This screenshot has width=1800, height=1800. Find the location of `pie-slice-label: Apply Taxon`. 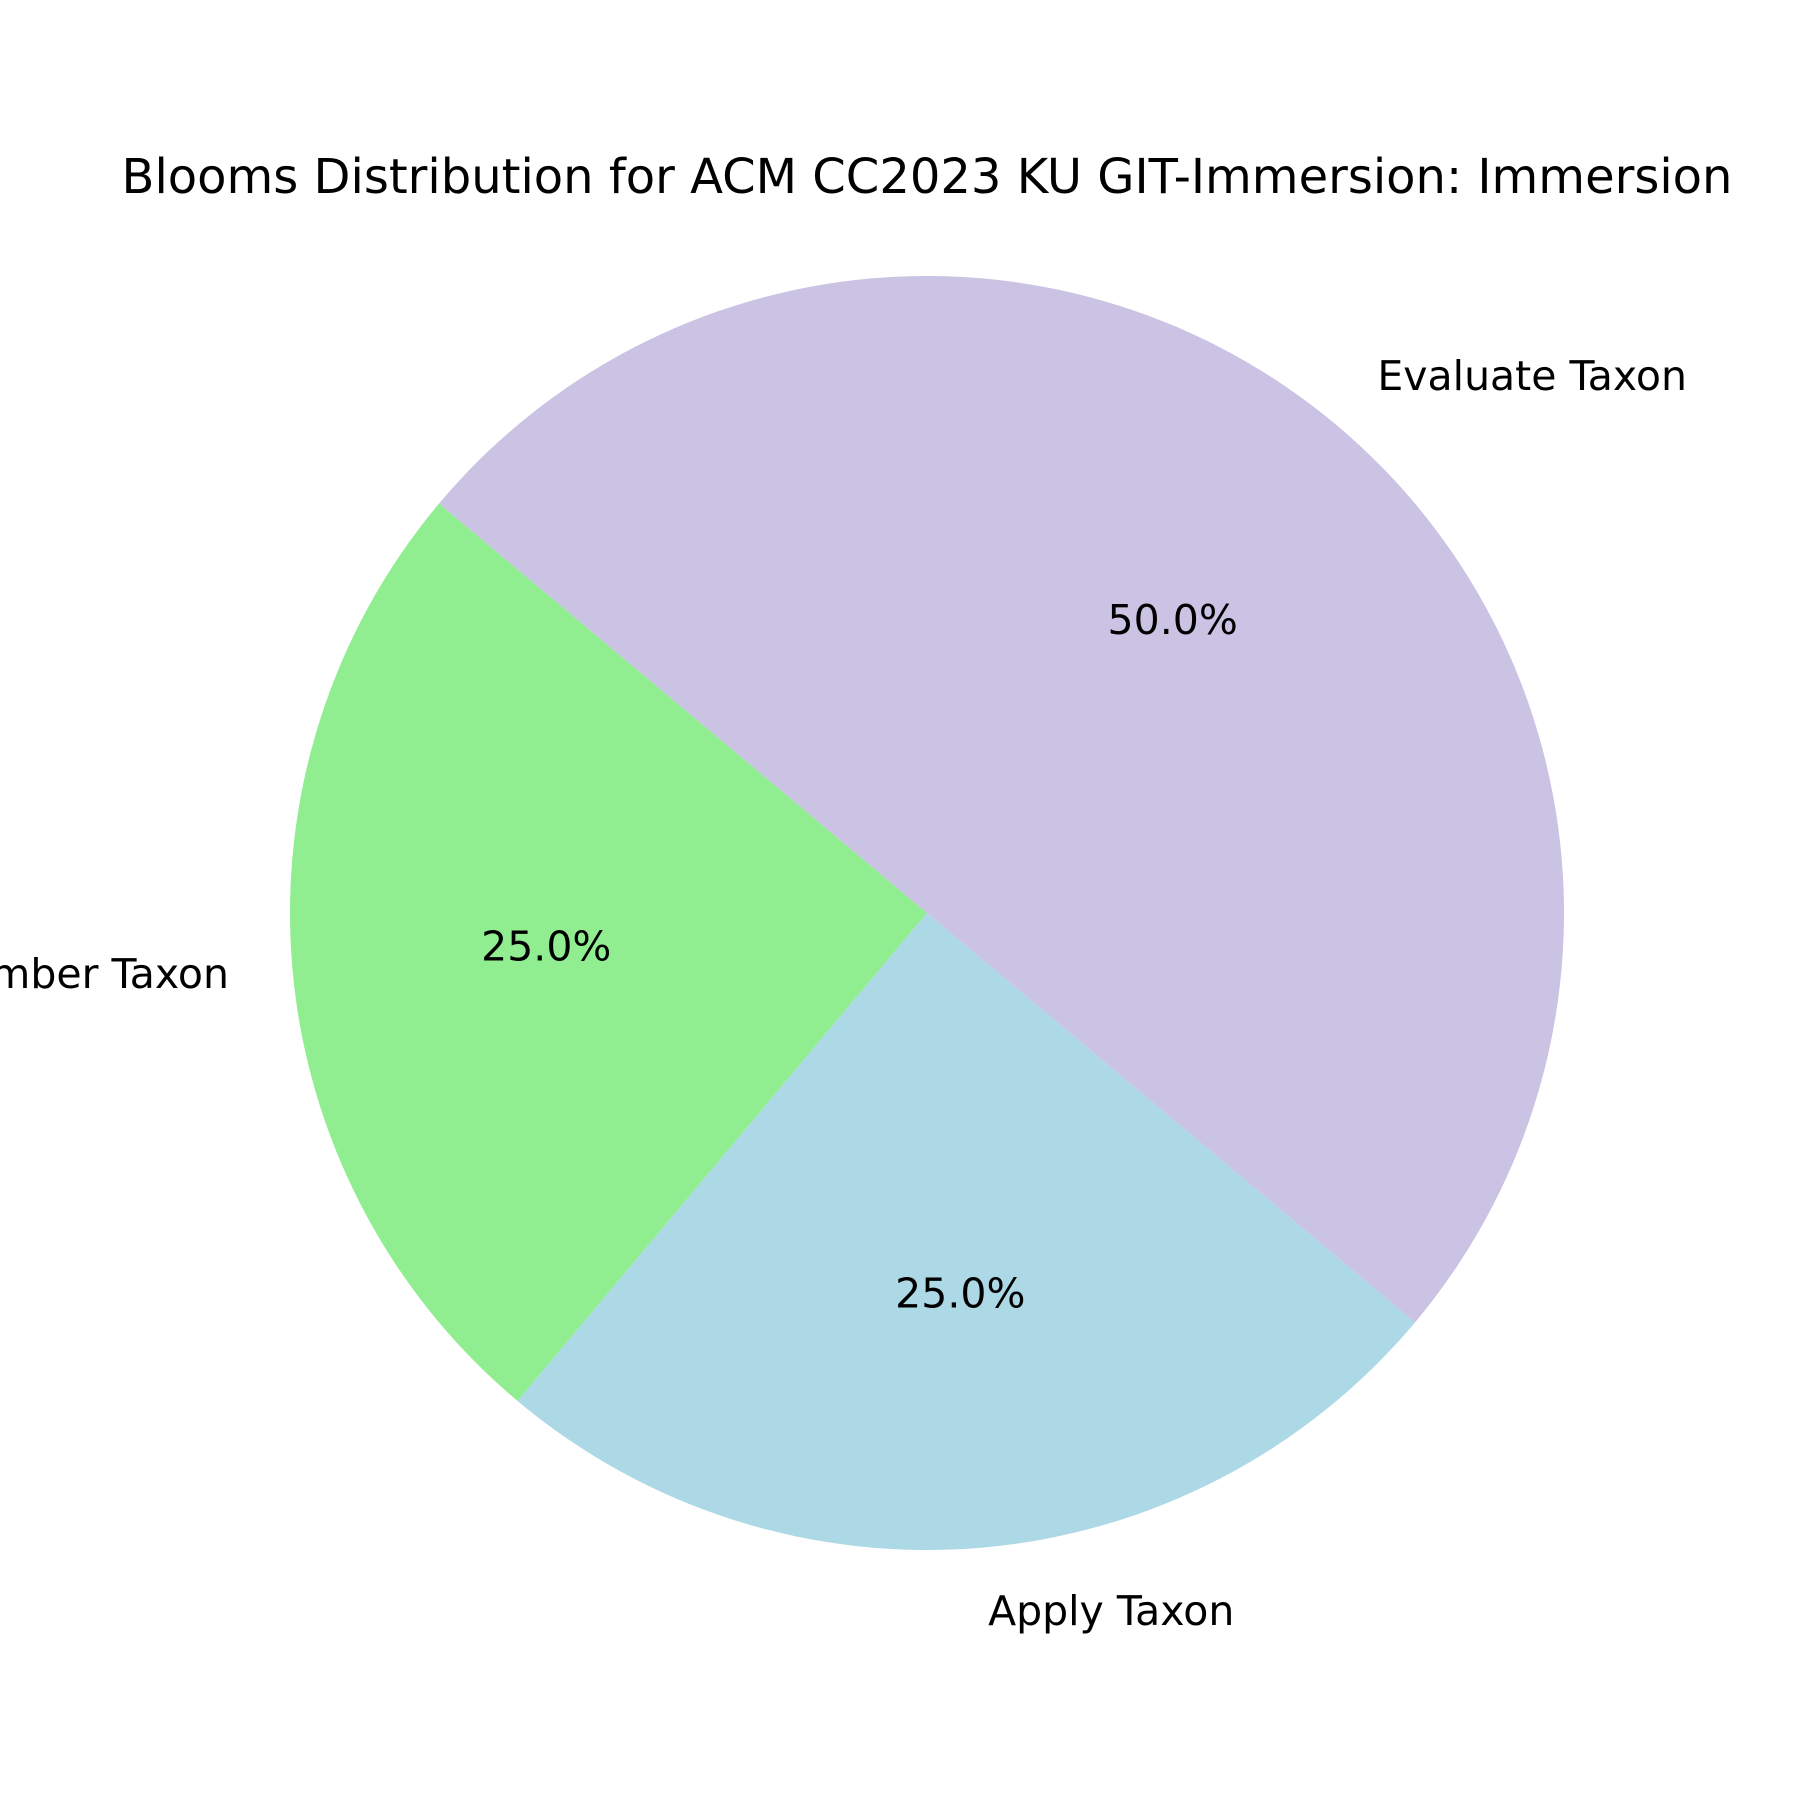

pie-slice-label: Apply Taxon is located at coordinates (1111, 1611).